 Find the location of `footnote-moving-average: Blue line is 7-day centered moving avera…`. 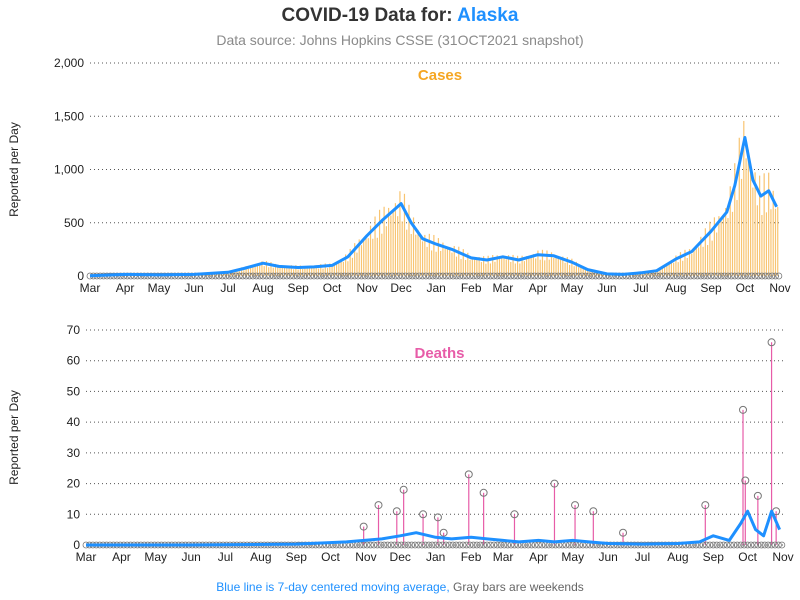

footnote-moving-average: Blue line is 7-day centered moving avera… is located at coordinates (333, 587).